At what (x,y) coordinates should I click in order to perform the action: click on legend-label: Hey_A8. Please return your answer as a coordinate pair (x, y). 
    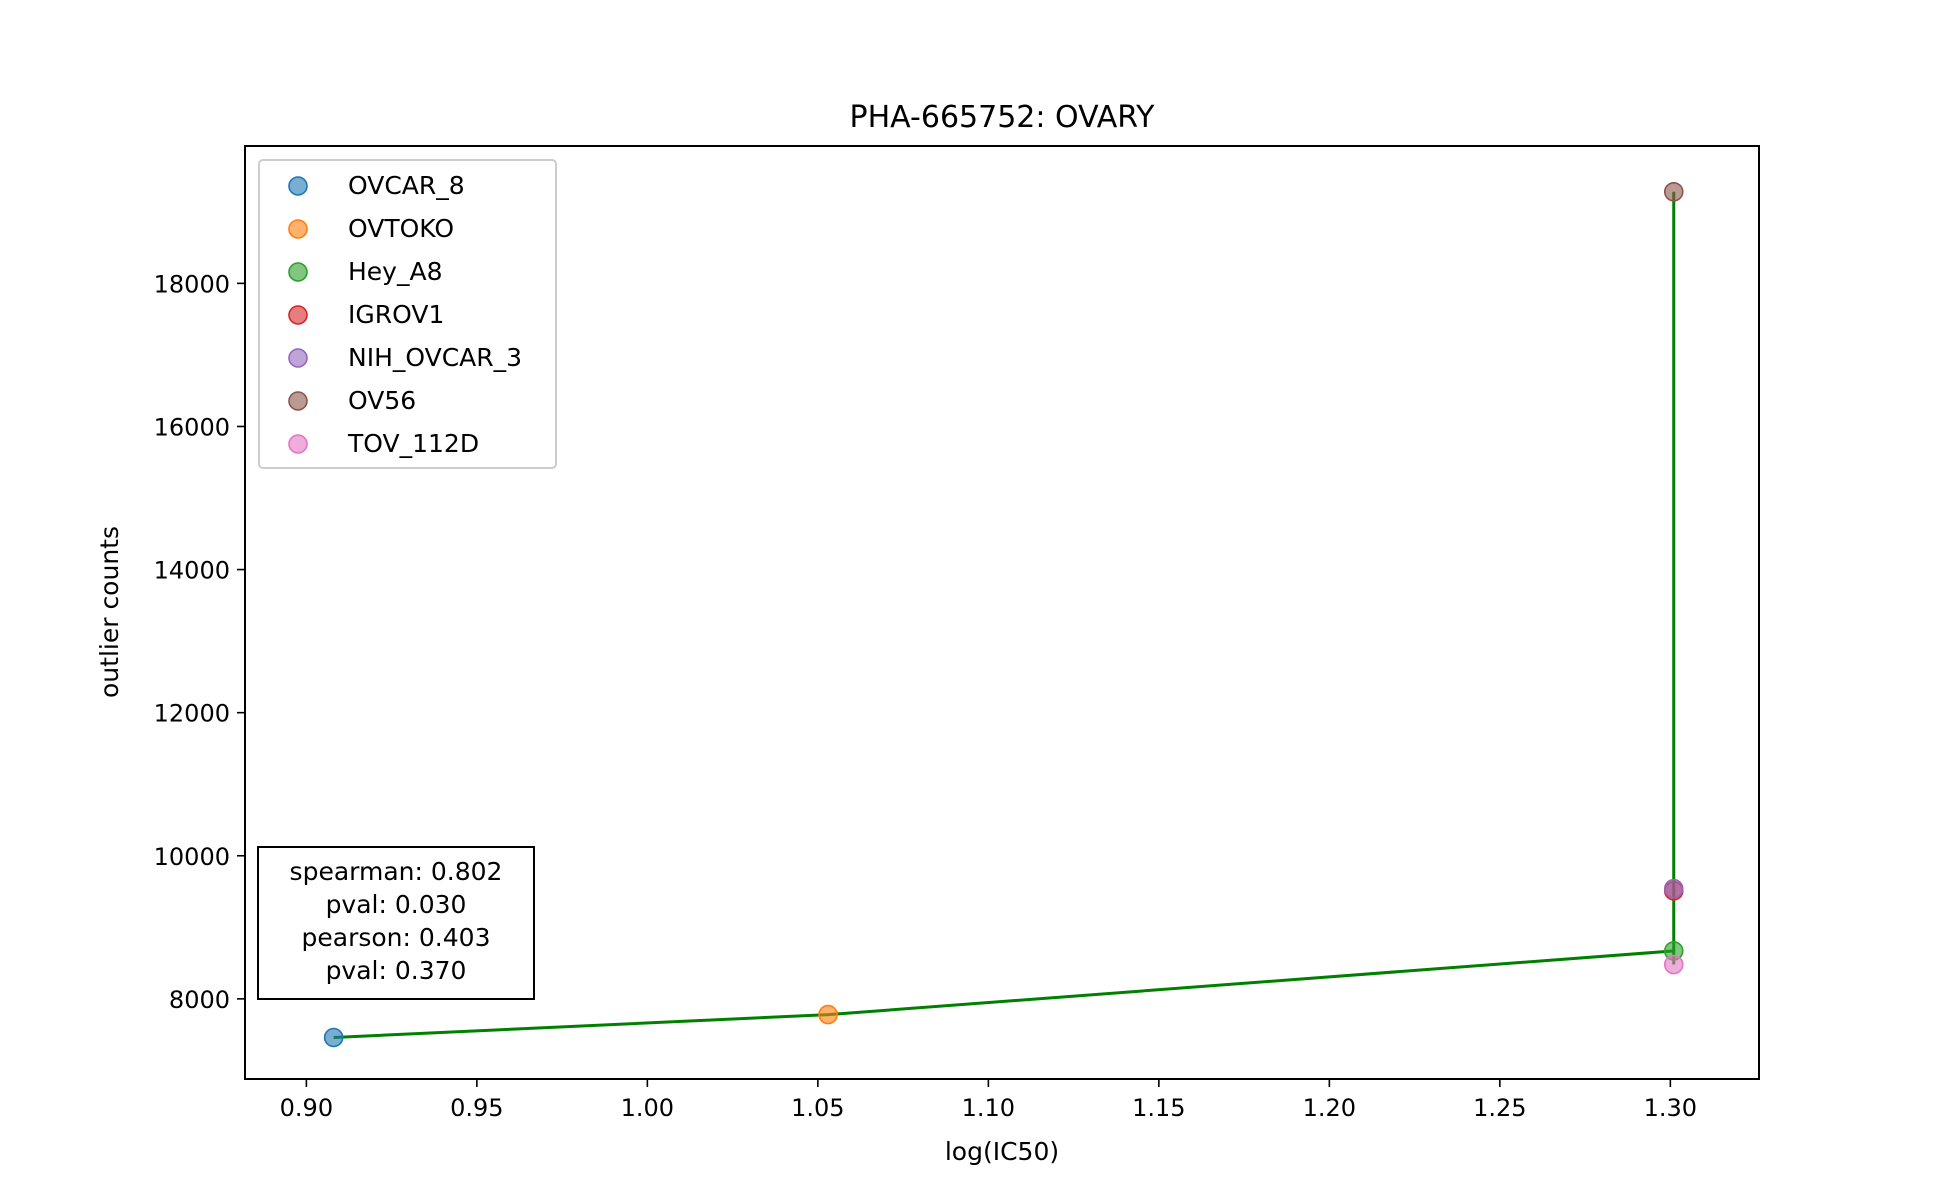
    Looking at the image, I should click on (395, 271).